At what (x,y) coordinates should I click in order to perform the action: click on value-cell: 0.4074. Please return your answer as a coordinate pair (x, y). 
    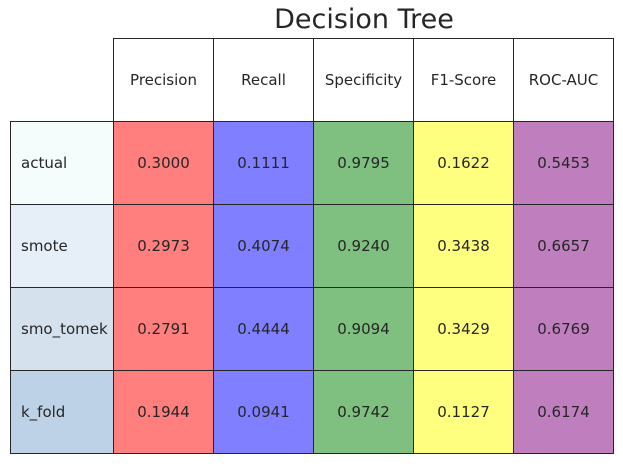
    Looking at the image, I should click on (263, 246).